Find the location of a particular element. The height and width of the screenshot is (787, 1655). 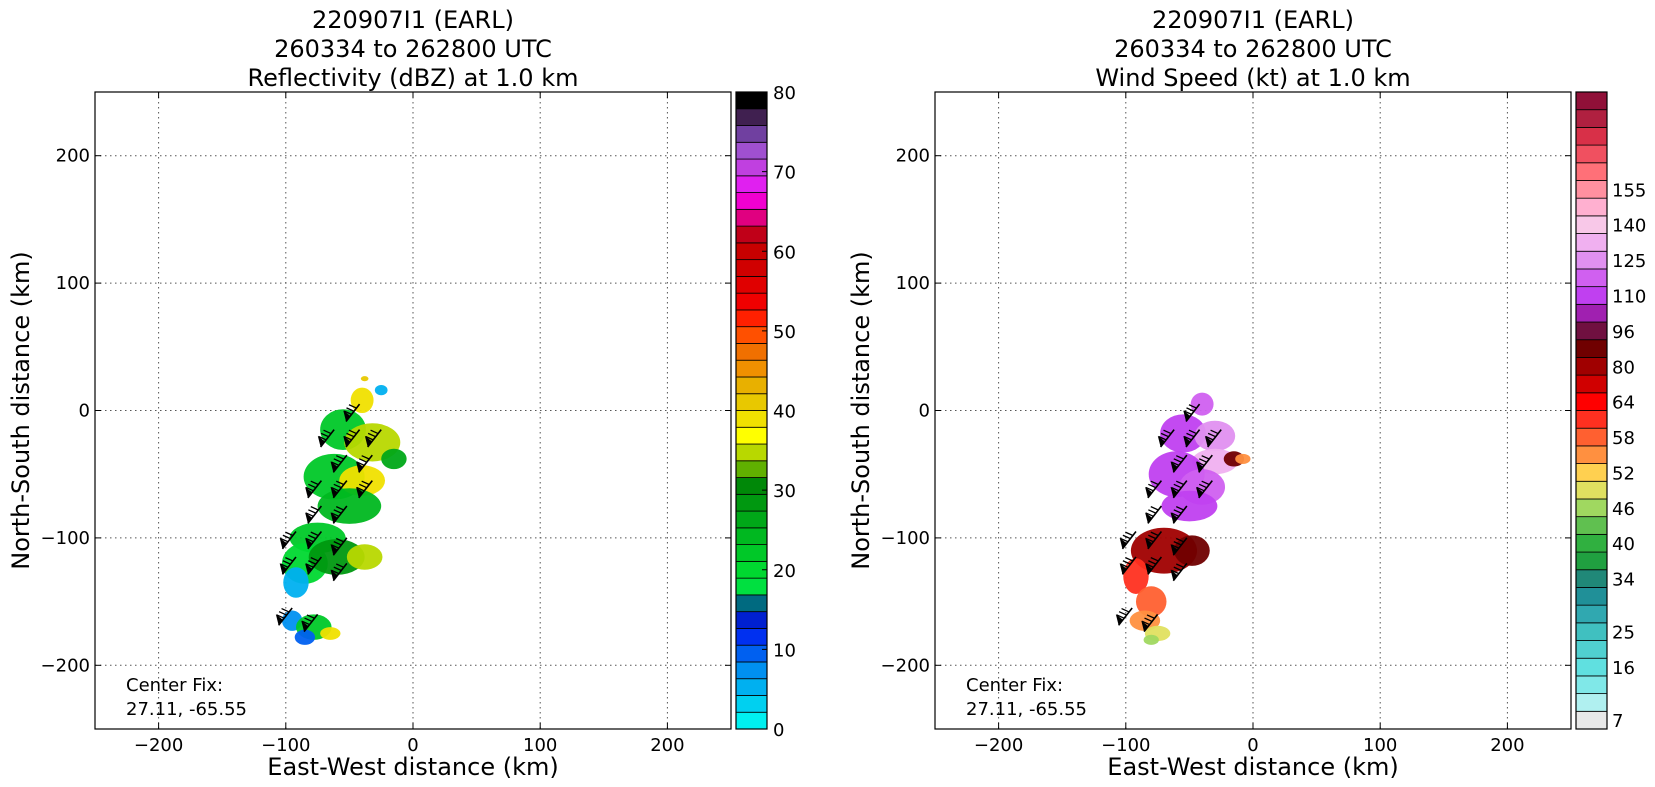

x-tick-label: 100 is located at coordinates (1380, 745).